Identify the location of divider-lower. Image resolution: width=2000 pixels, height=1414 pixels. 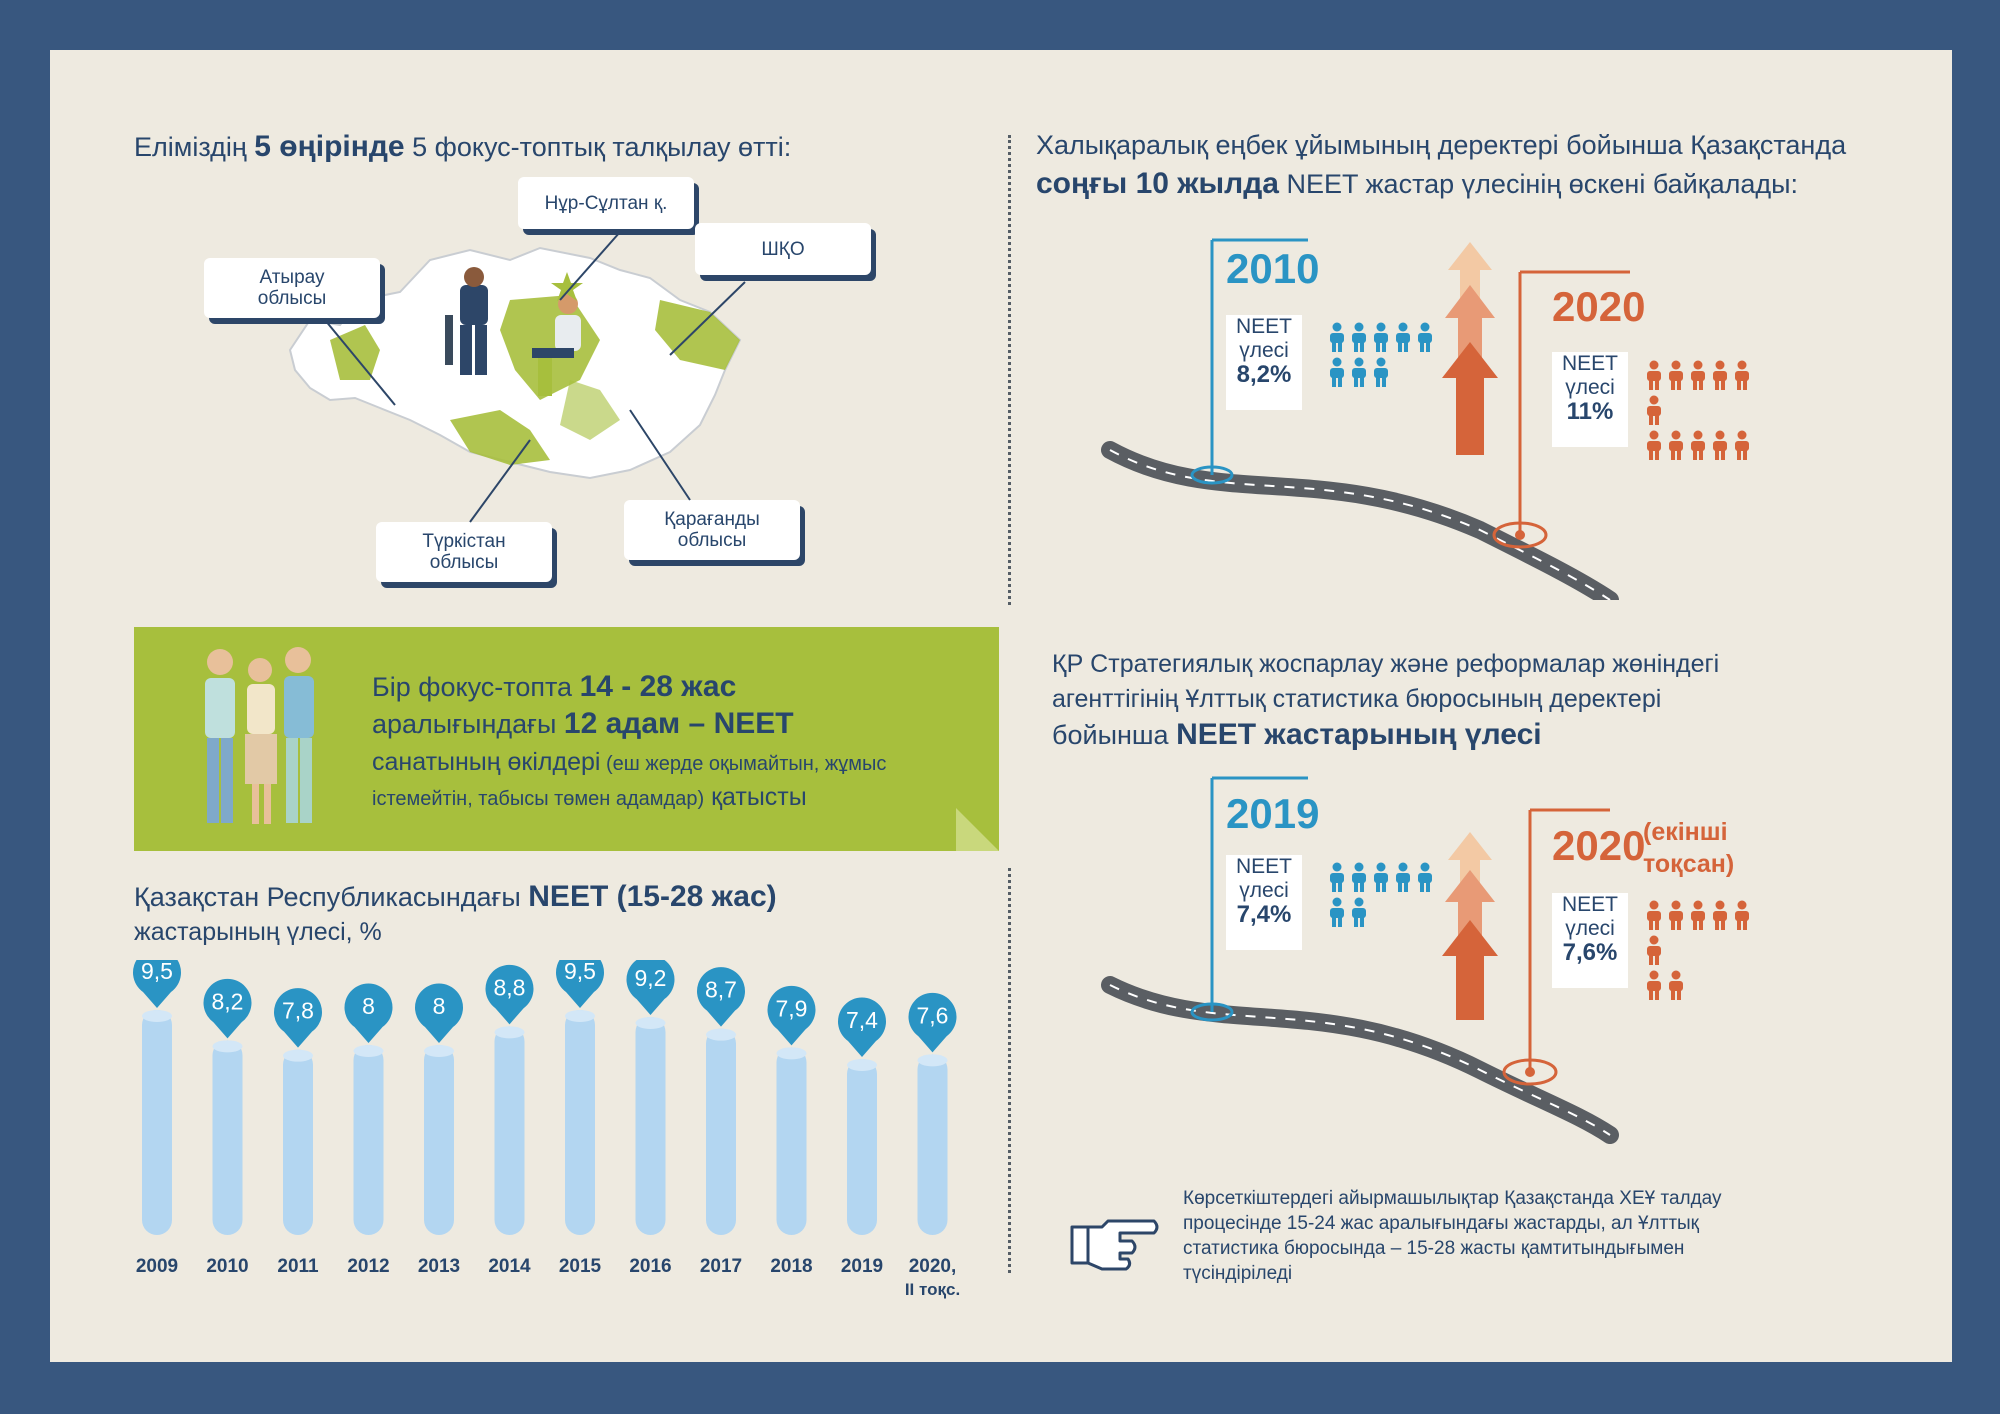
(1009, 1070).